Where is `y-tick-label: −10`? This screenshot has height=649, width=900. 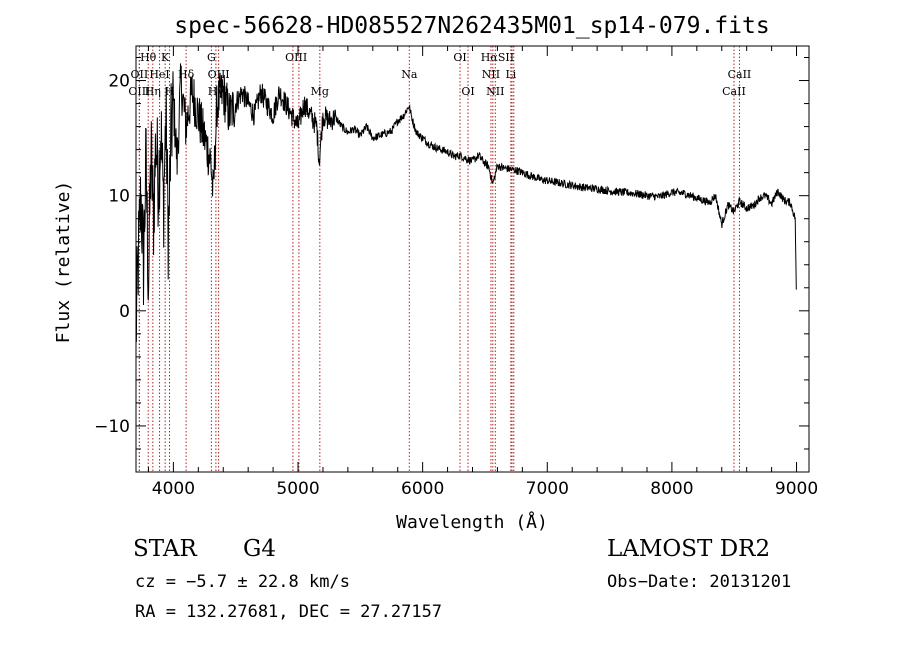 y-tick-label: −10 is located at coordinates (112, 427).